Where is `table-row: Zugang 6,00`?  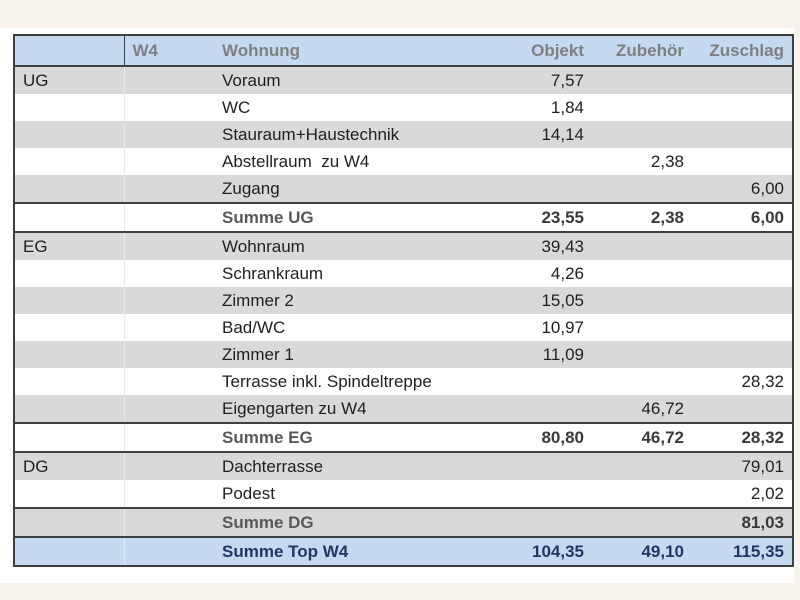 table-row: Zugang 6,00 is located at coordinates (403, 189).